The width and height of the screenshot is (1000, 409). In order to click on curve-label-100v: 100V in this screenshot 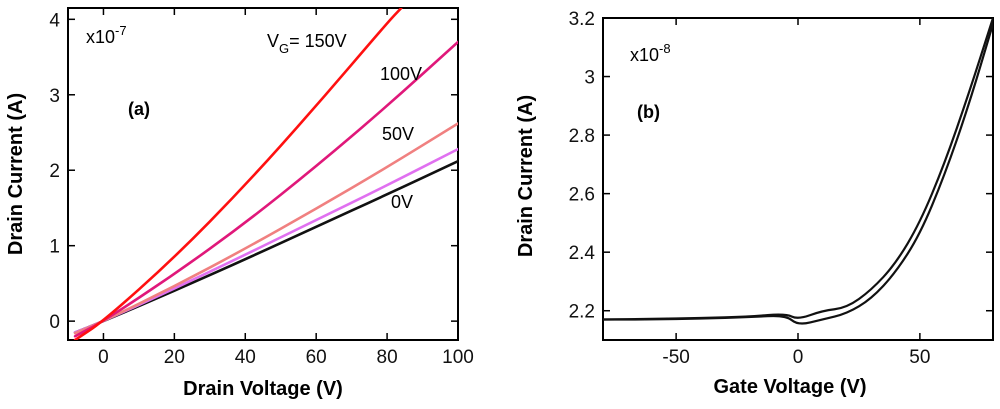, I will do `click(401, 74)`.